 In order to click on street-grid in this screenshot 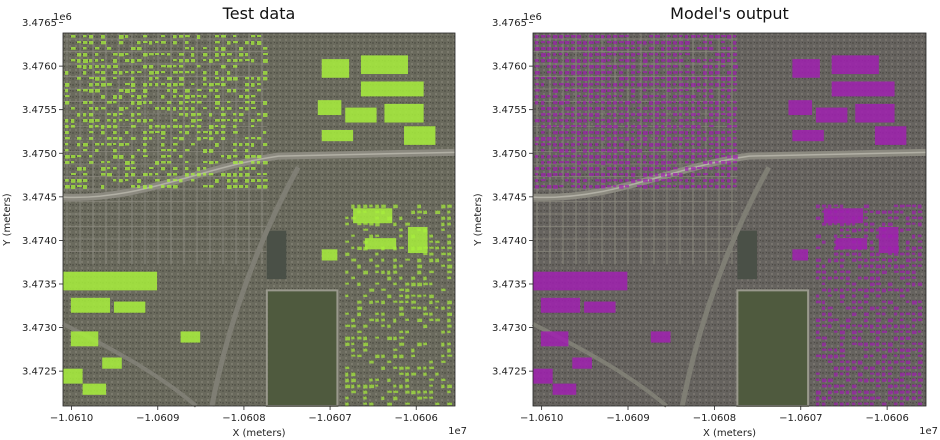, I will do `click(165, 149)`.